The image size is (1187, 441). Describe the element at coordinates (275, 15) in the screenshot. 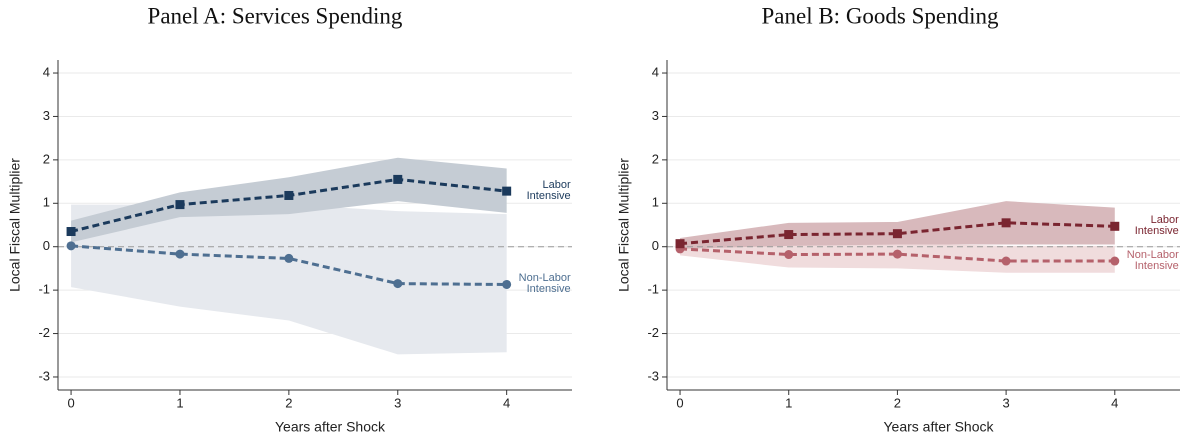

I see `chart-title: Panel A: Services Spending` at that location.